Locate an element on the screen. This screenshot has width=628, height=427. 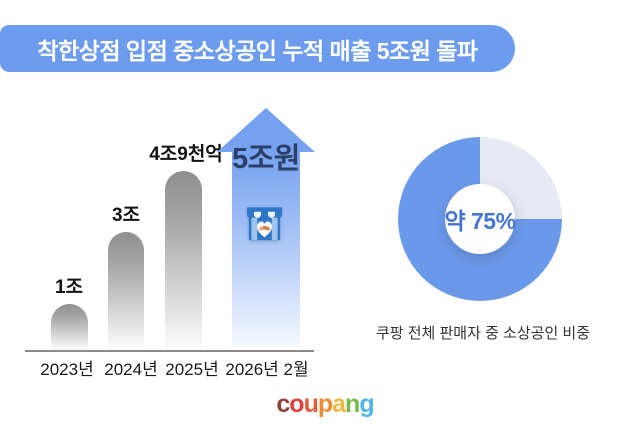
x-axis-line is located at coordinates (169, 351).